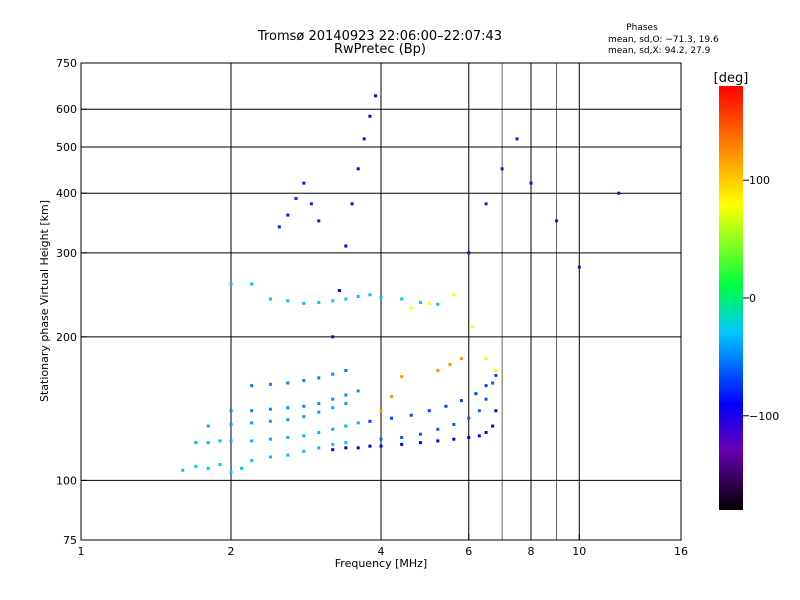 Image resolution: width=800 pixels, height=600 pixels. I want to click on x-tick-label: 2, so click(231, 551).